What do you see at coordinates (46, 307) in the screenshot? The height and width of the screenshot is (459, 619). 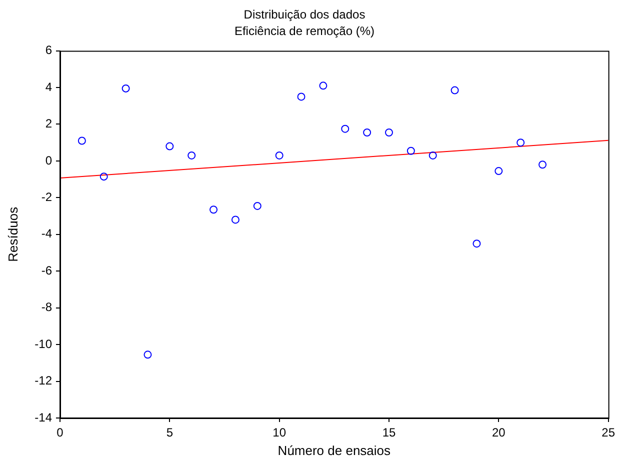 I see `y-tick-label: -8` at bounding box center [46, 307].